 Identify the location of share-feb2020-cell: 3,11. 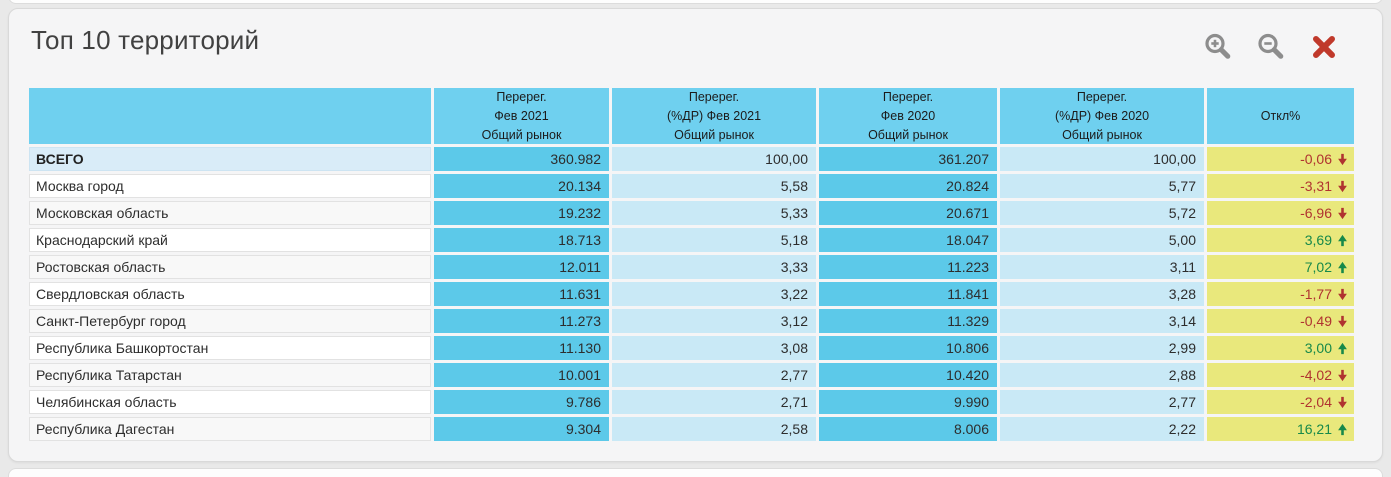
(1102, 267).